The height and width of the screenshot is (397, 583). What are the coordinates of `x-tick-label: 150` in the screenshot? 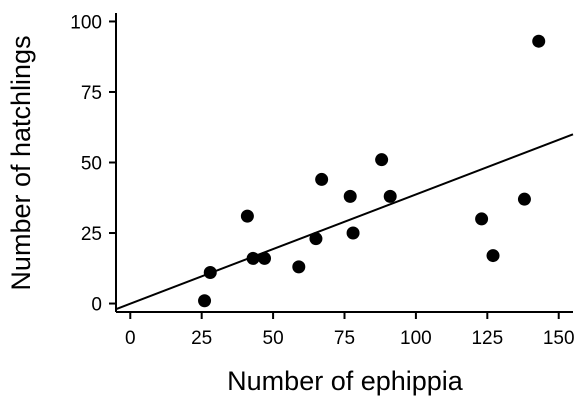 It's located at (559, 338).